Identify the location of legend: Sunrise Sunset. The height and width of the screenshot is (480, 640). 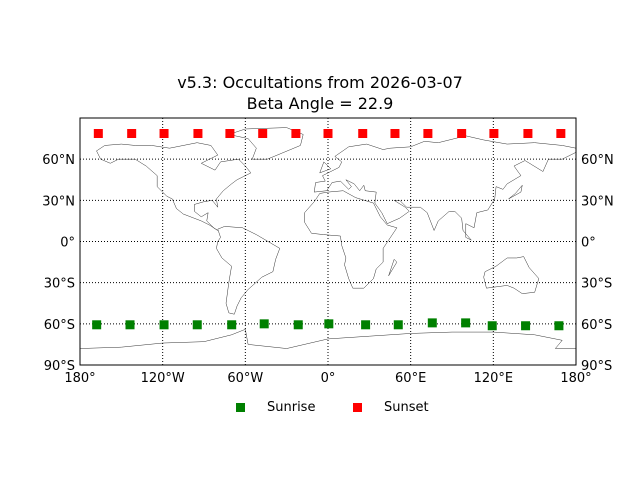
(320, 410).